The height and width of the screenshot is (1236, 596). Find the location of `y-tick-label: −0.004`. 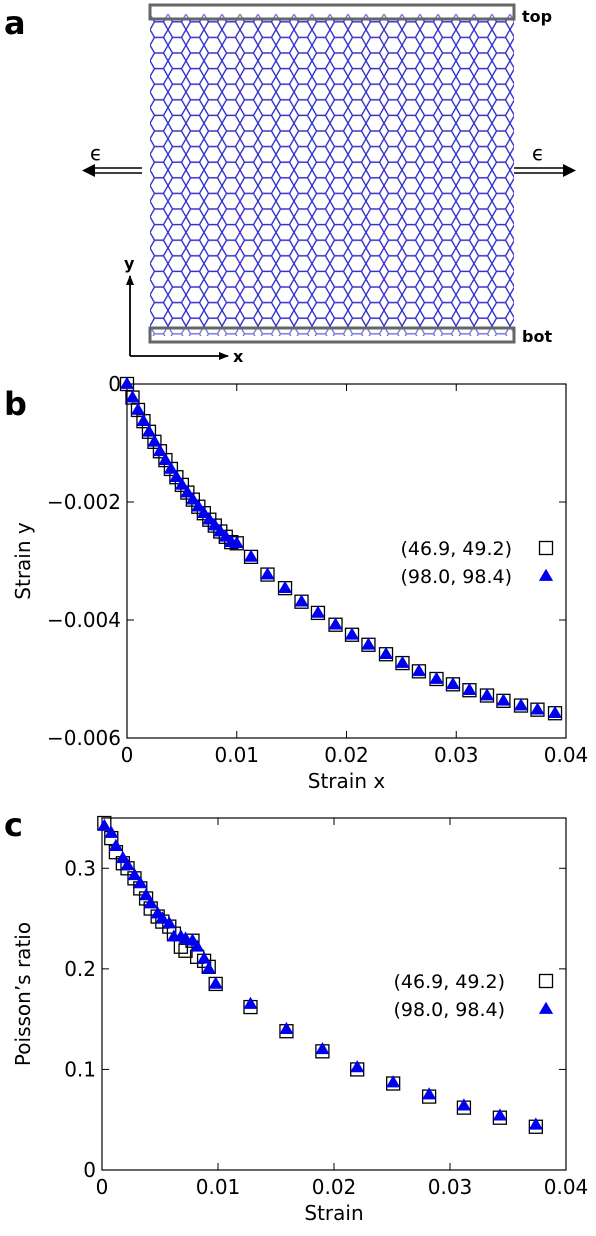

y-tick-label: −0.004 is located at coordinates (84, 620).